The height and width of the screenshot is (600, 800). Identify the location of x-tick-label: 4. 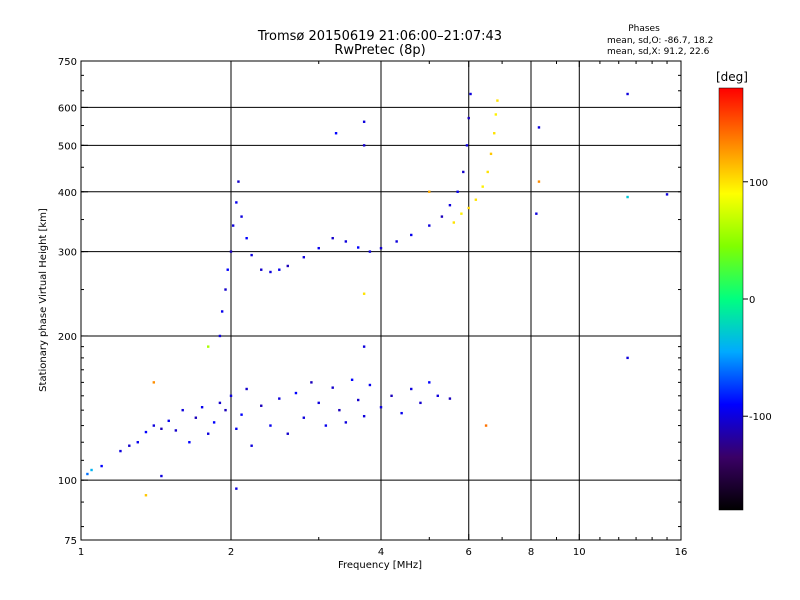
(381, 552).